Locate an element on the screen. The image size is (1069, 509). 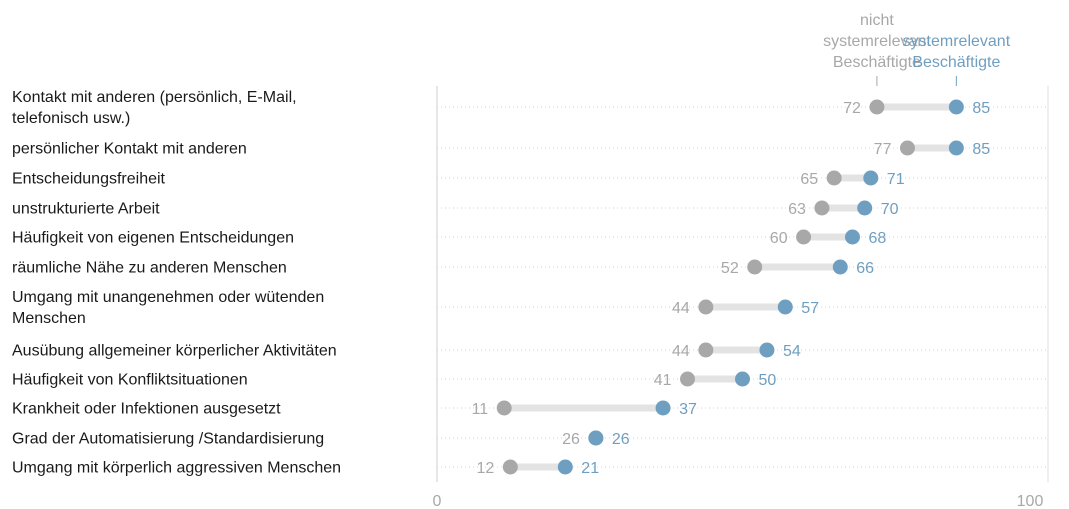
x-tick-label: 0 is located at coordinates (437, 501).